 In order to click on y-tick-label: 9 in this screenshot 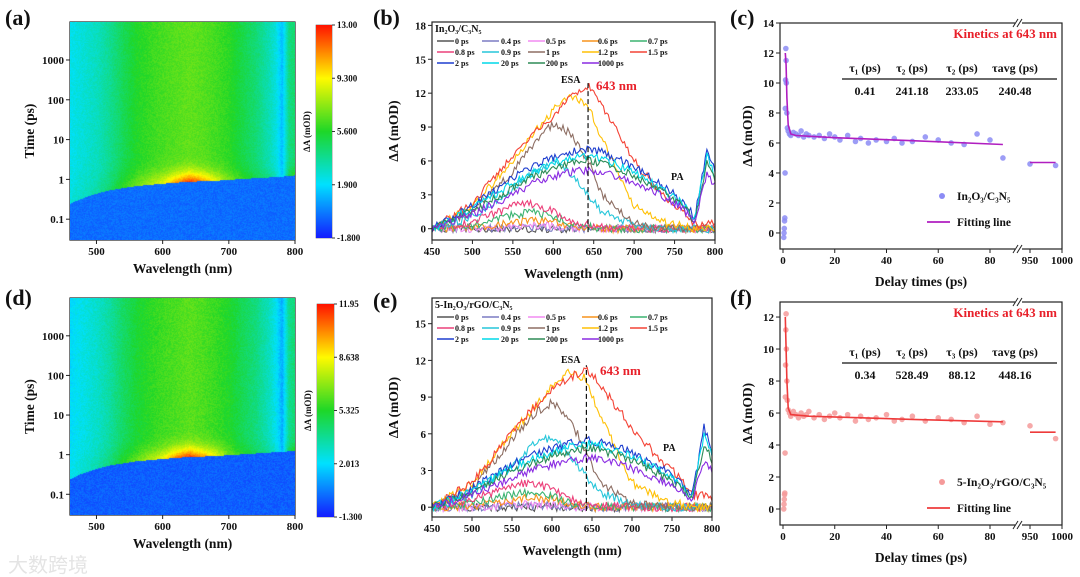, I will do `click(424, 398)`.